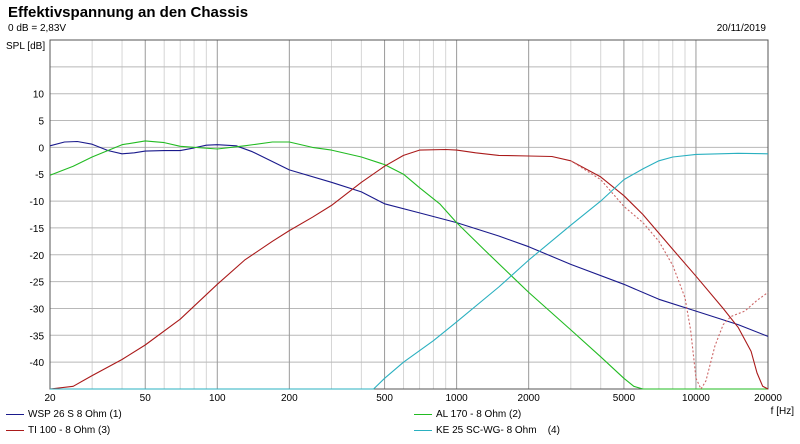 This screenshot has width=800, height=444. What do you see at coordinates (37, 202) in the screenshot?
I see `y-tick-label: -10` at bounding box center [37, 202].